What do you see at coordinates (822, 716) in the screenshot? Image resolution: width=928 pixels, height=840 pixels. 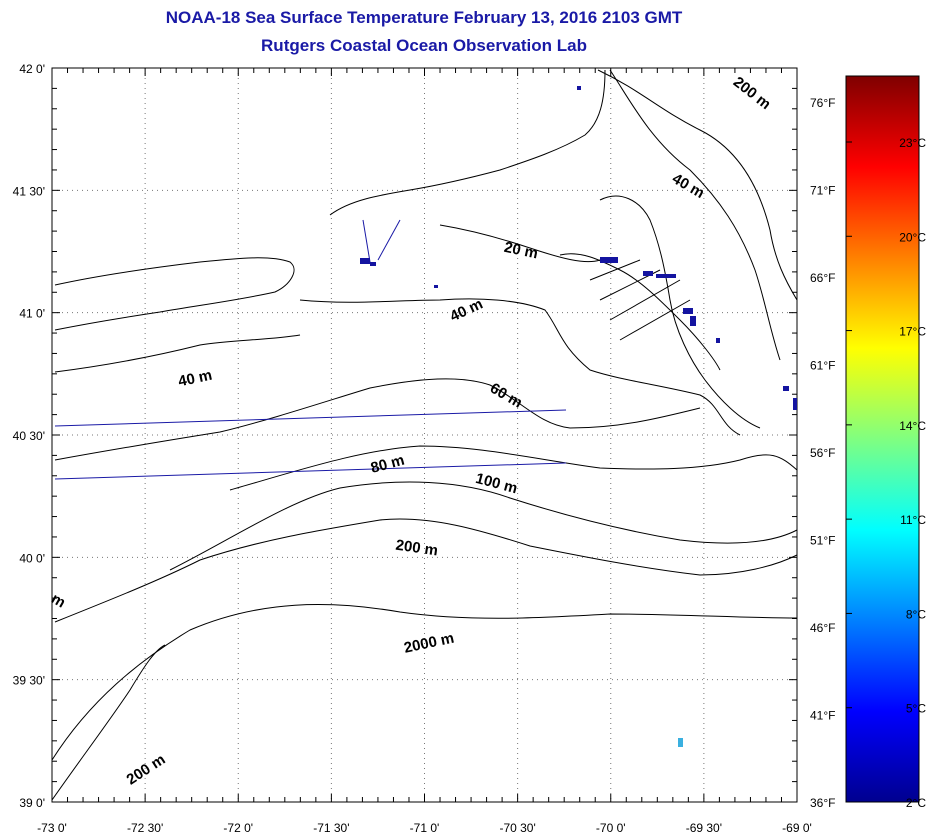 I see `fahrenheit-label: 41°F` at bounding box center [822, 716].